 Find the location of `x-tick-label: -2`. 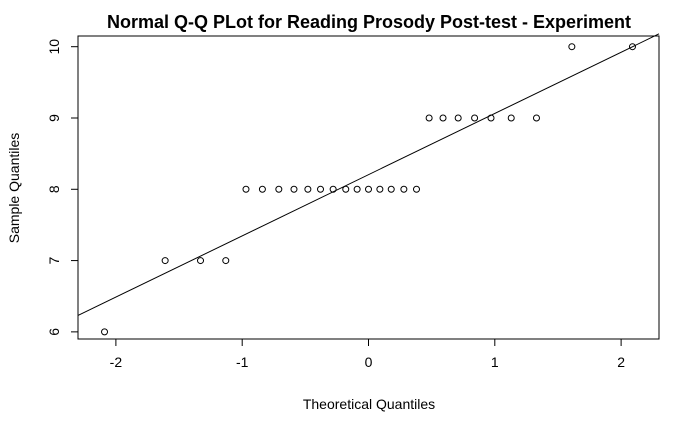

x-tick-label: -2 is located at coordinates (116, 362).